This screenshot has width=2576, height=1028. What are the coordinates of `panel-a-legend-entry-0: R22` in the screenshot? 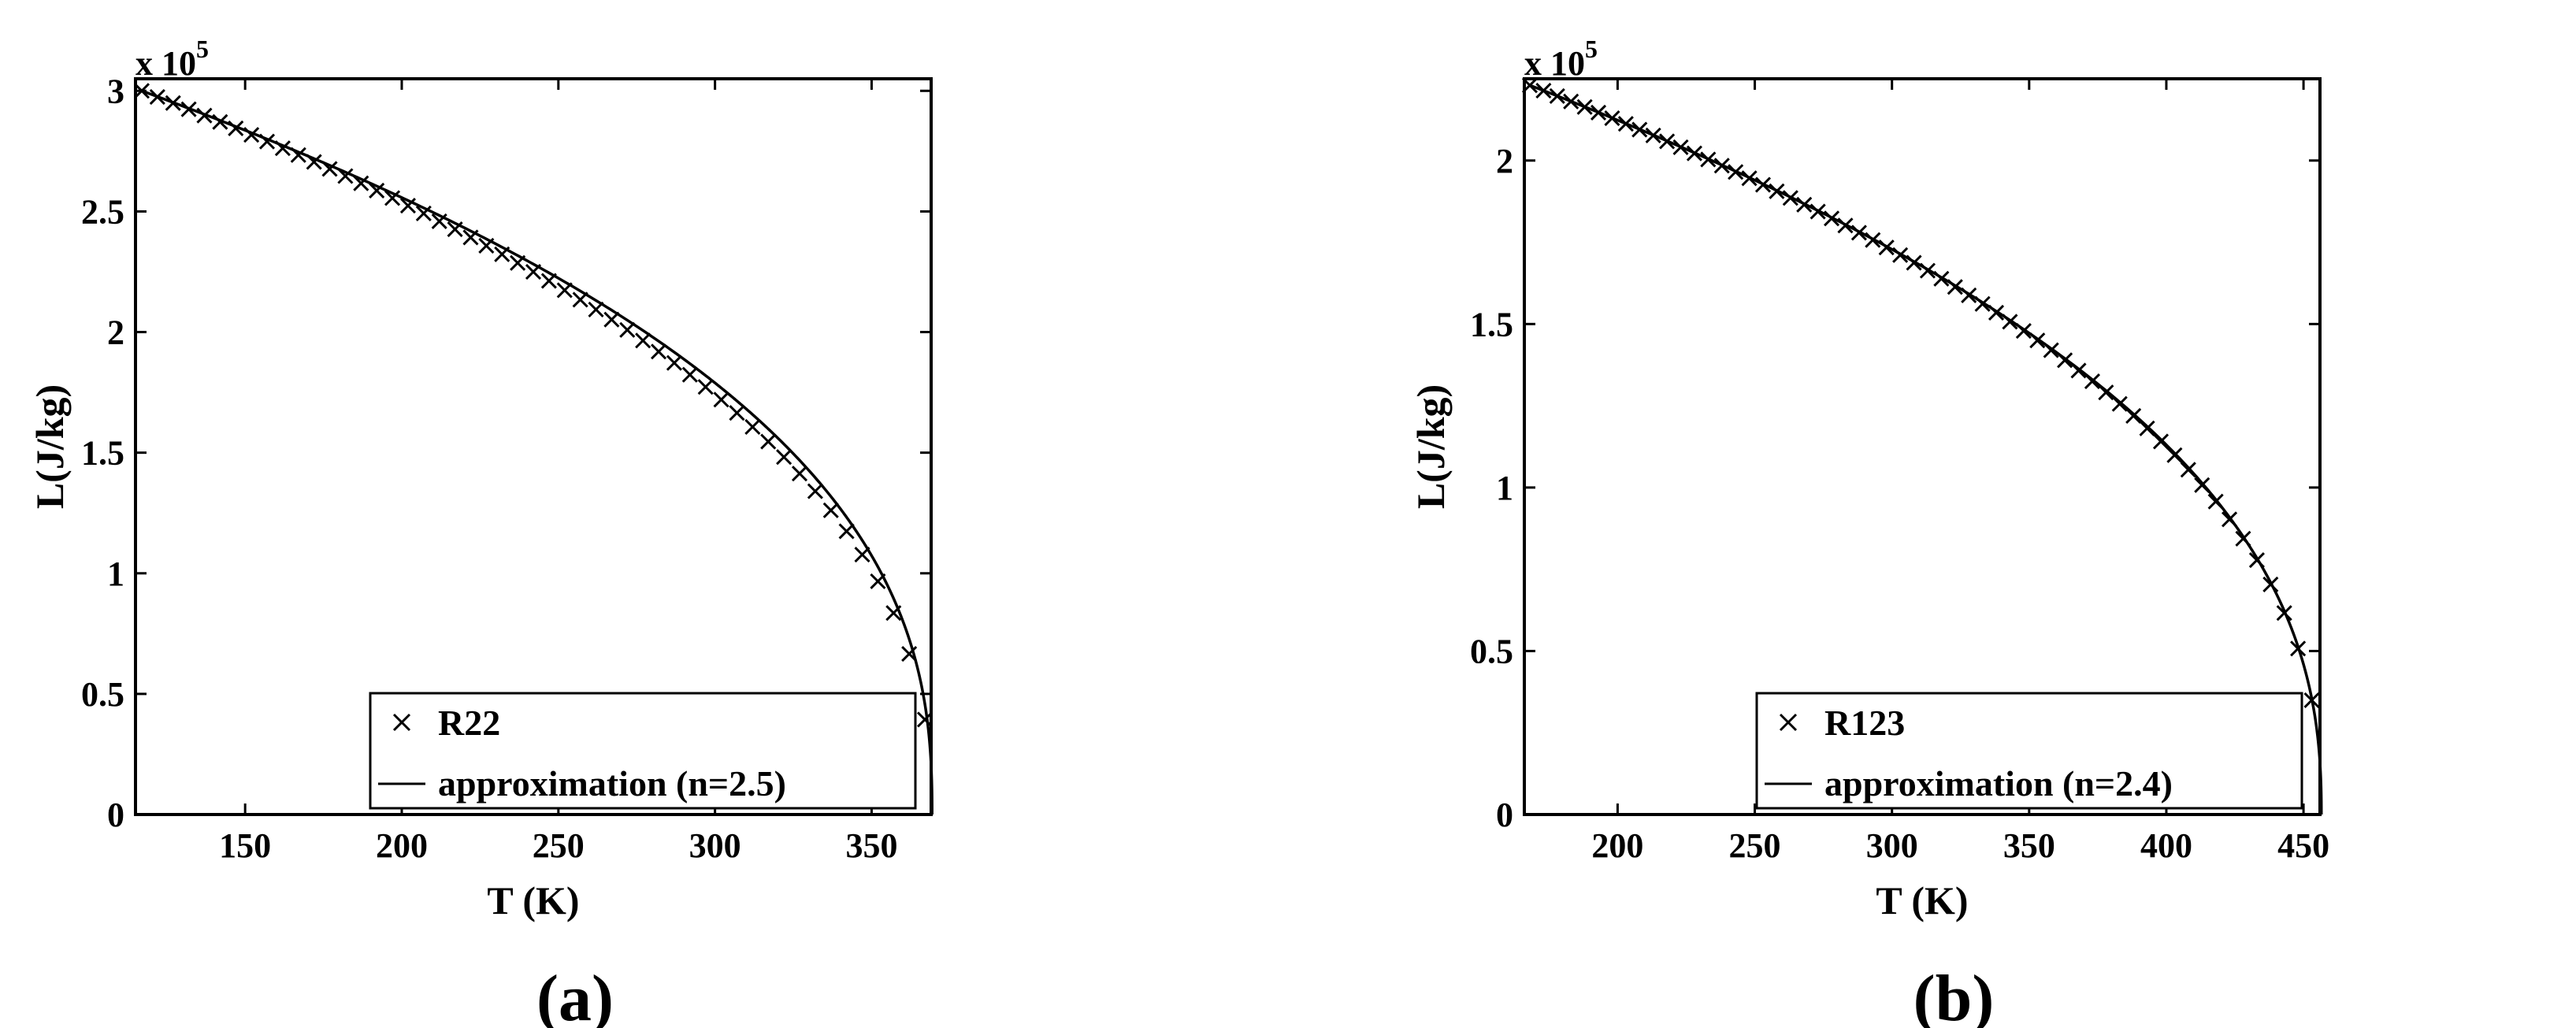 It's located at (469, 723).